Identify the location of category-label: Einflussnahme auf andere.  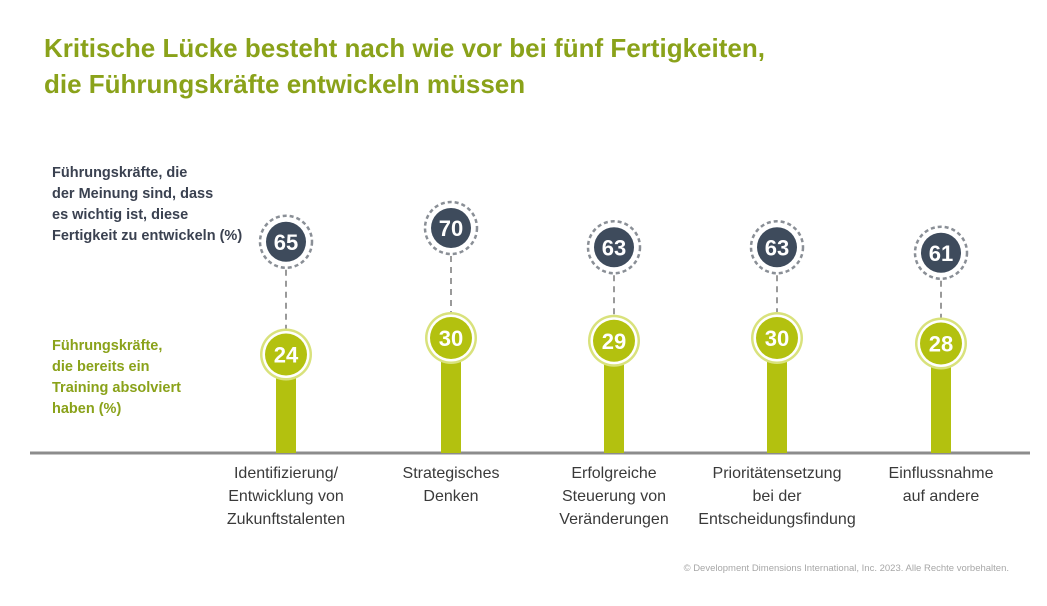
(941, 485).